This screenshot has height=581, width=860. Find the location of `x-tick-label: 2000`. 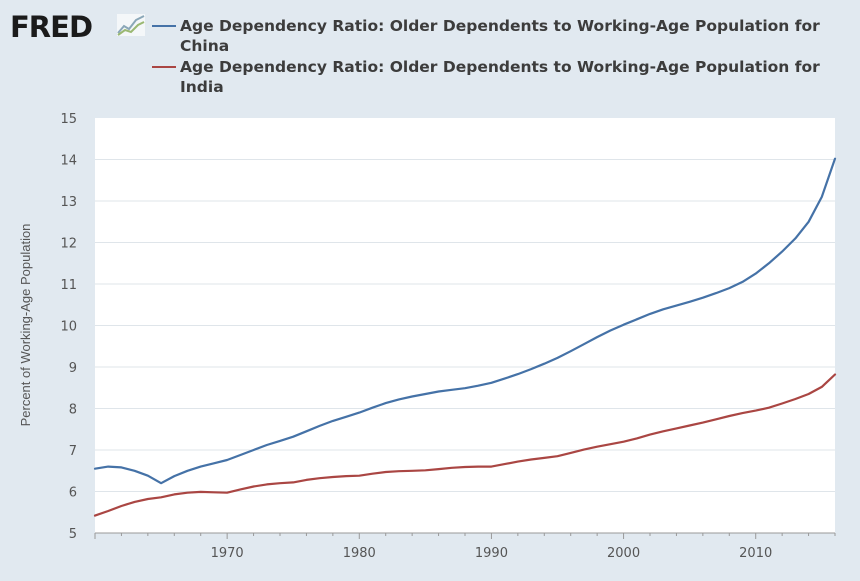

x-tick-label: 2000 is located at coordinates (623, 553).